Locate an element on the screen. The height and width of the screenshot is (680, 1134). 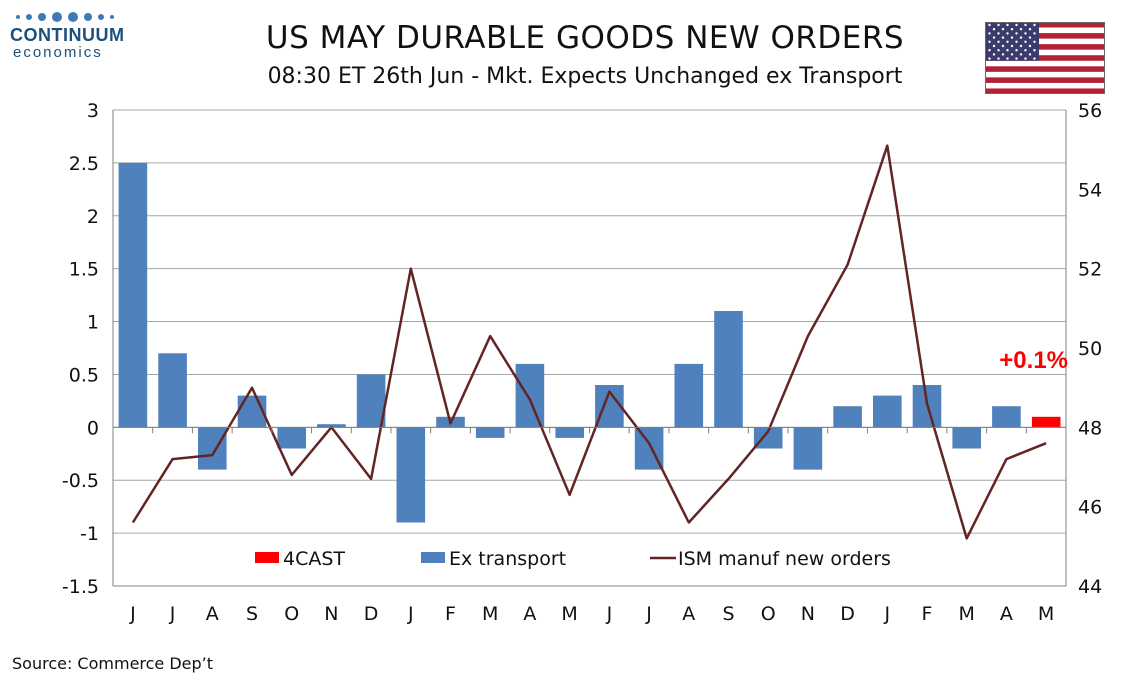
x-tick-label: N is located at coordinates (808, 614).